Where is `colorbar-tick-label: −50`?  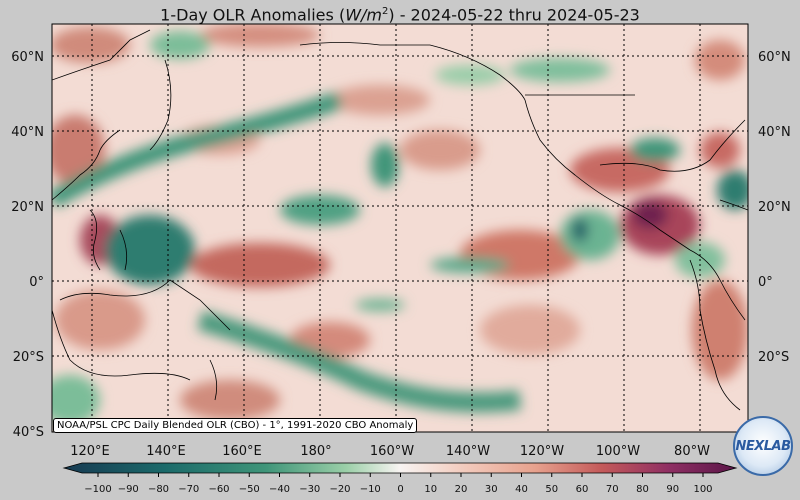
colorbar-tick-label: −50 is located at coordinates (249, 489).